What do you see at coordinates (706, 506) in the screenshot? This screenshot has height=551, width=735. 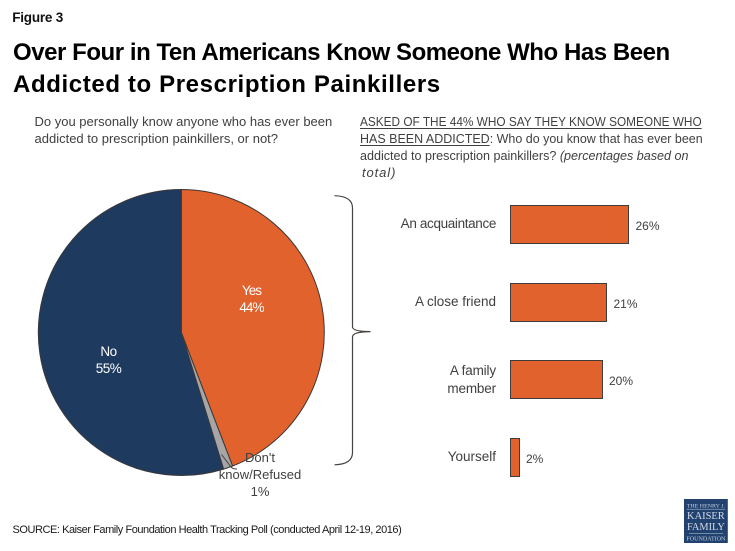 I see `svg-text: THE HENRY J.` at bounding box center [706, 506].